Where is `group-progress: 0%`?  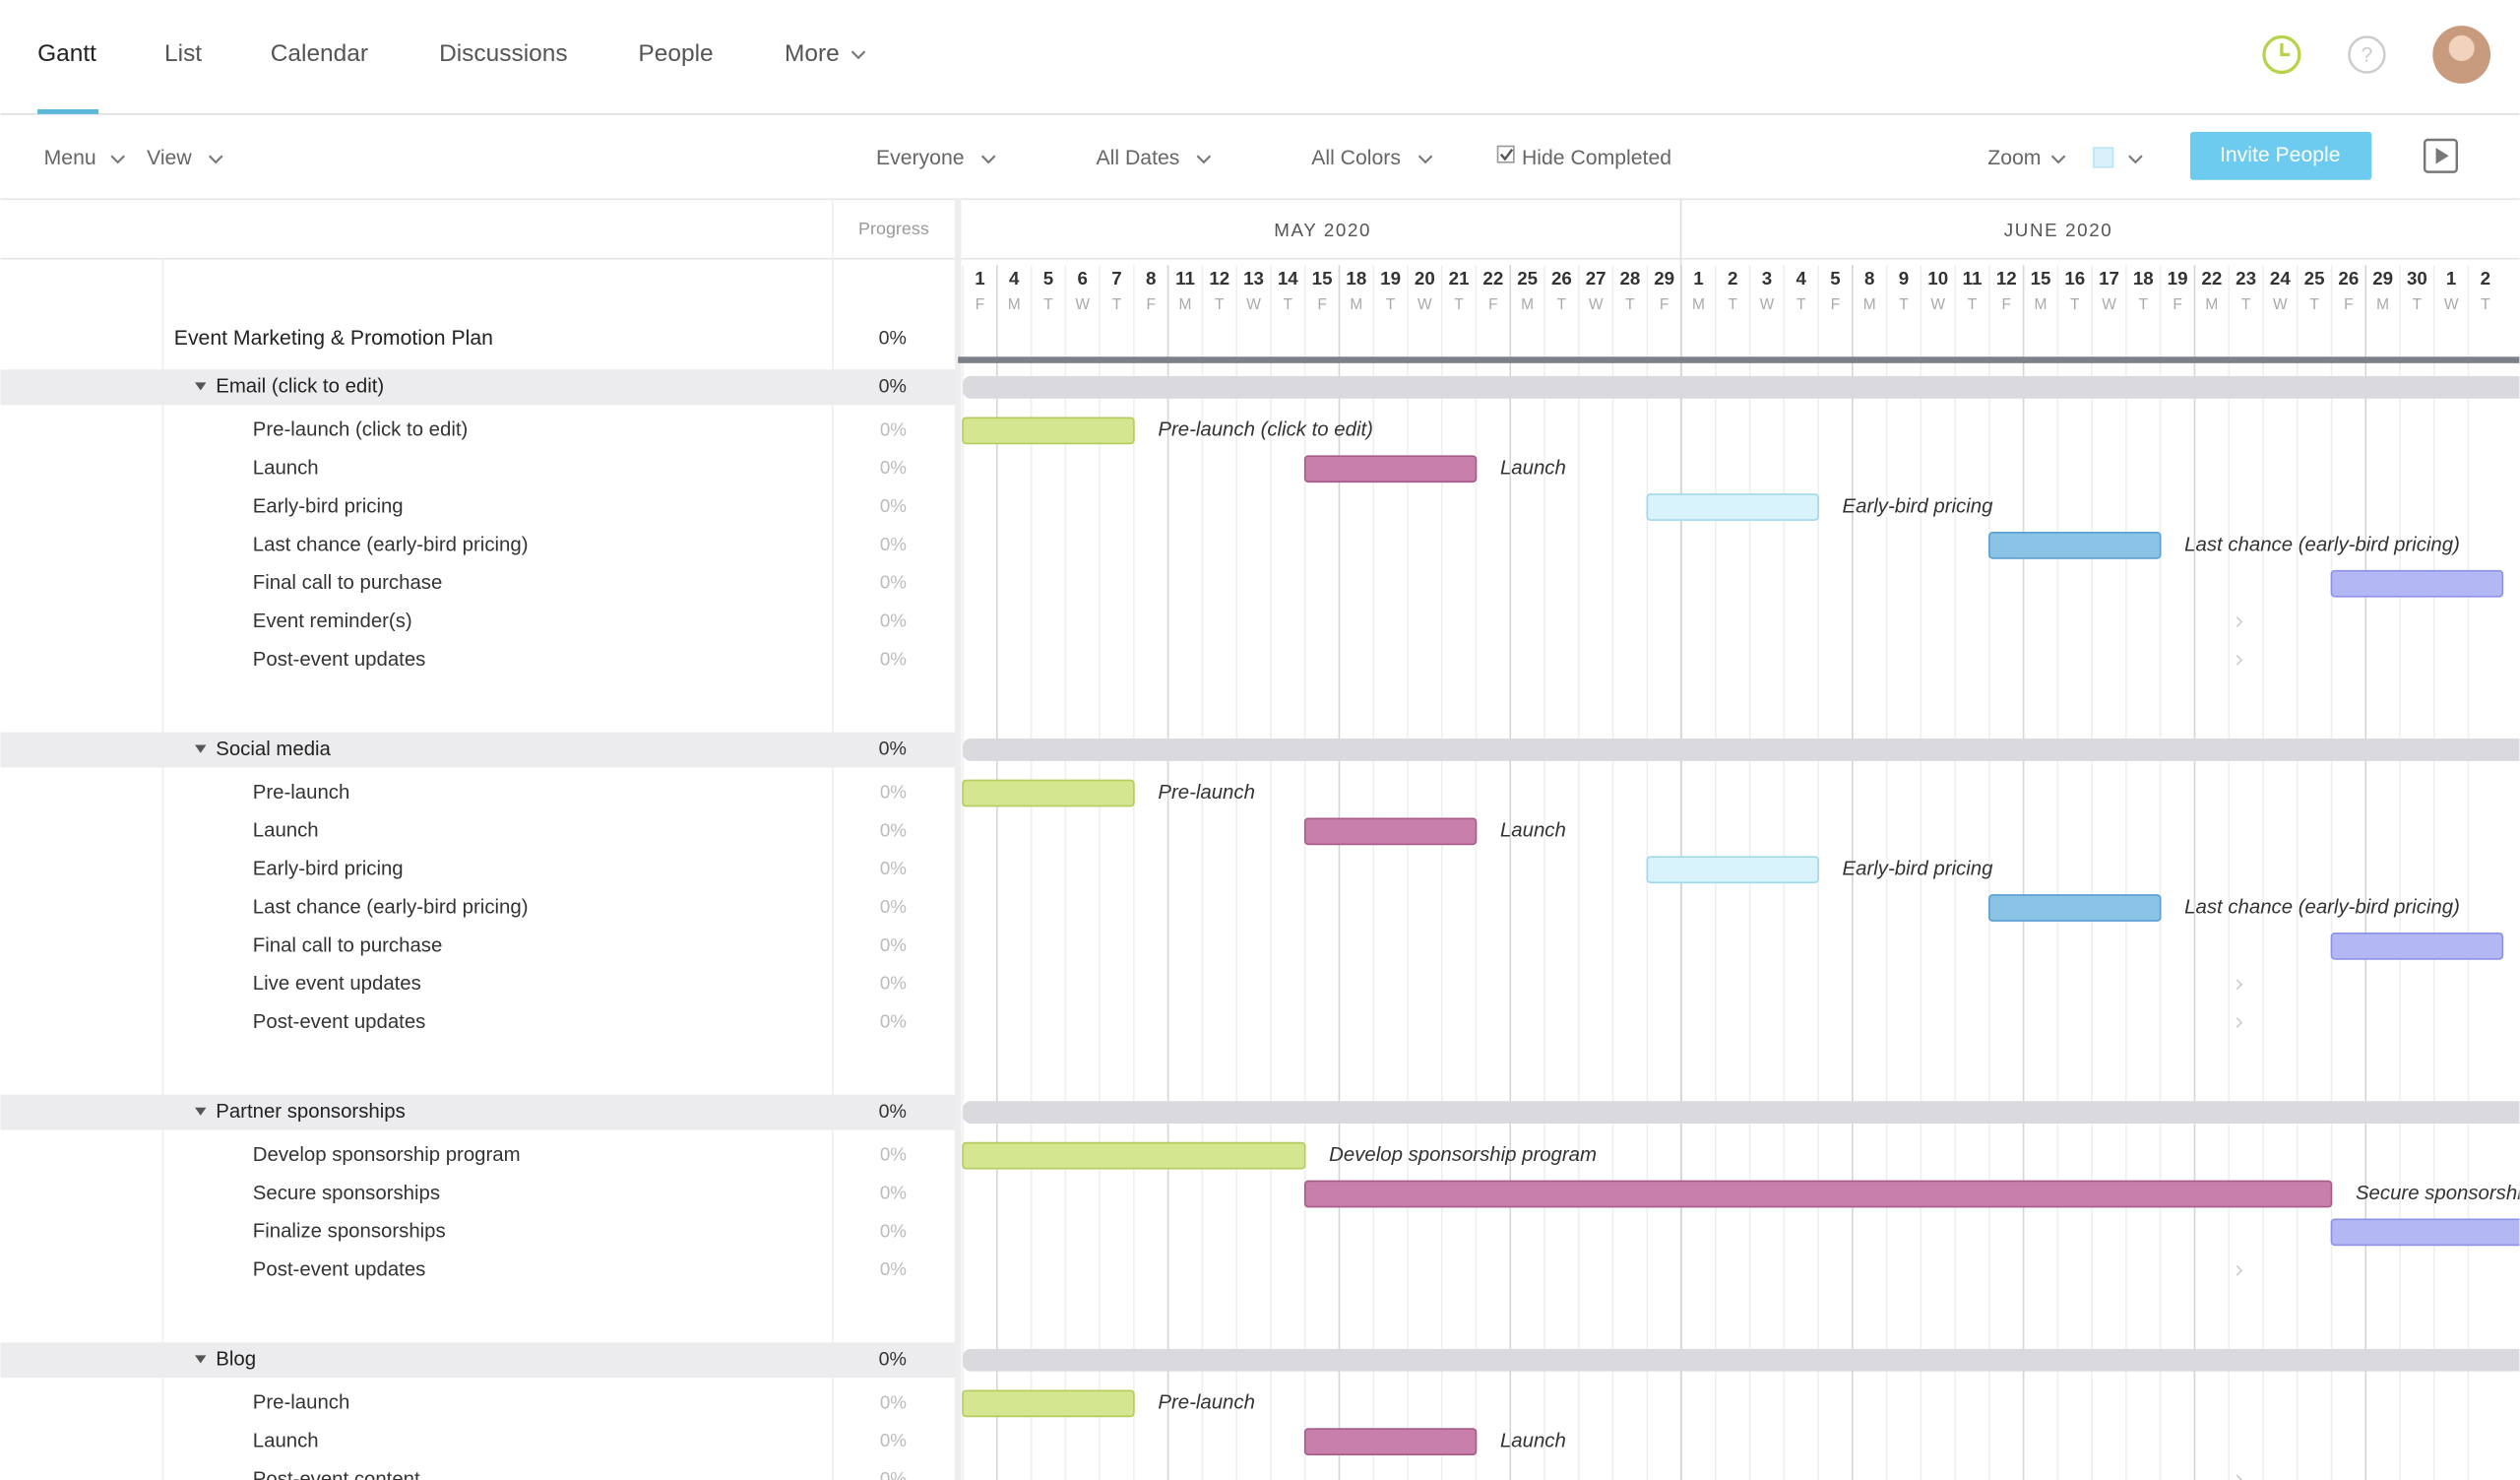
group-progress: 0% is located at coordinates (893, 386).